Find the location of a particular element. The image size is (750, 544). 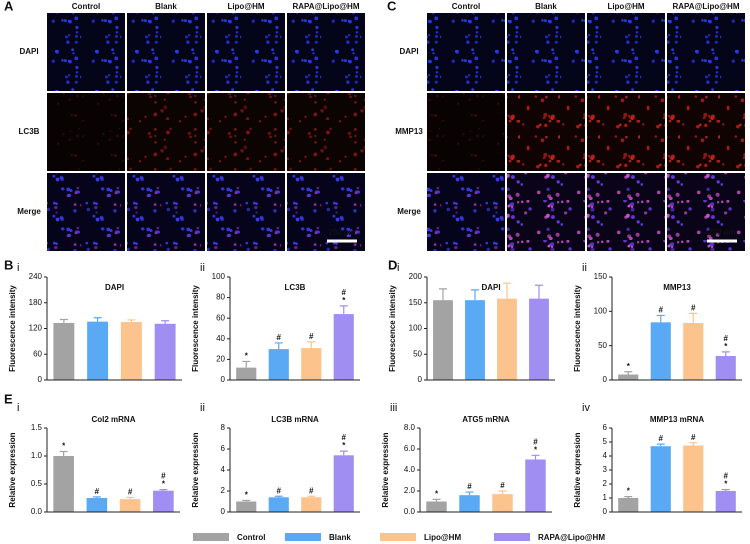

legend-label: RAPA@Lipo@HM is located at coordinates (571, 537).